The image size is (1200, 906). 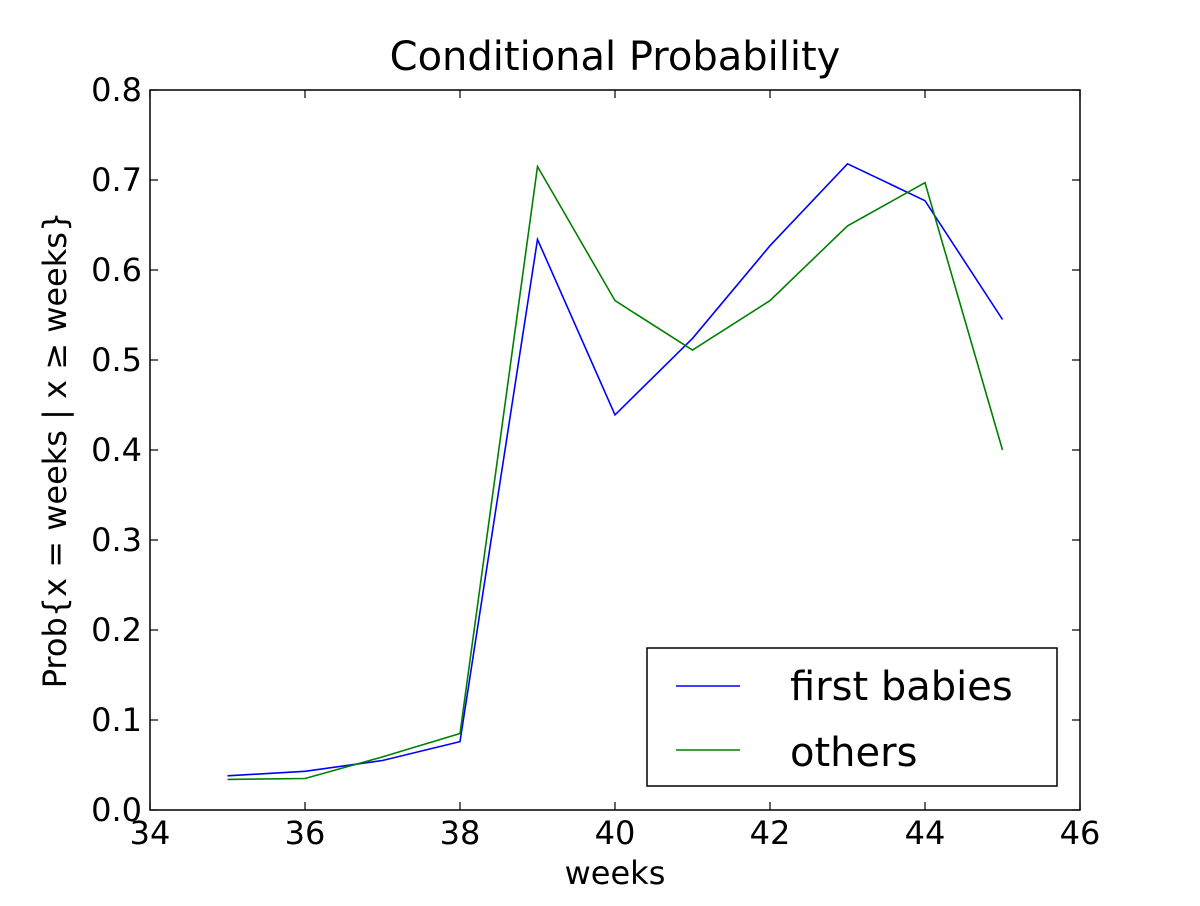 What do you see at coordinates (305, 833) in the screenshot?
I see `x-tick-label: 36` at bounding box center [305, 833].